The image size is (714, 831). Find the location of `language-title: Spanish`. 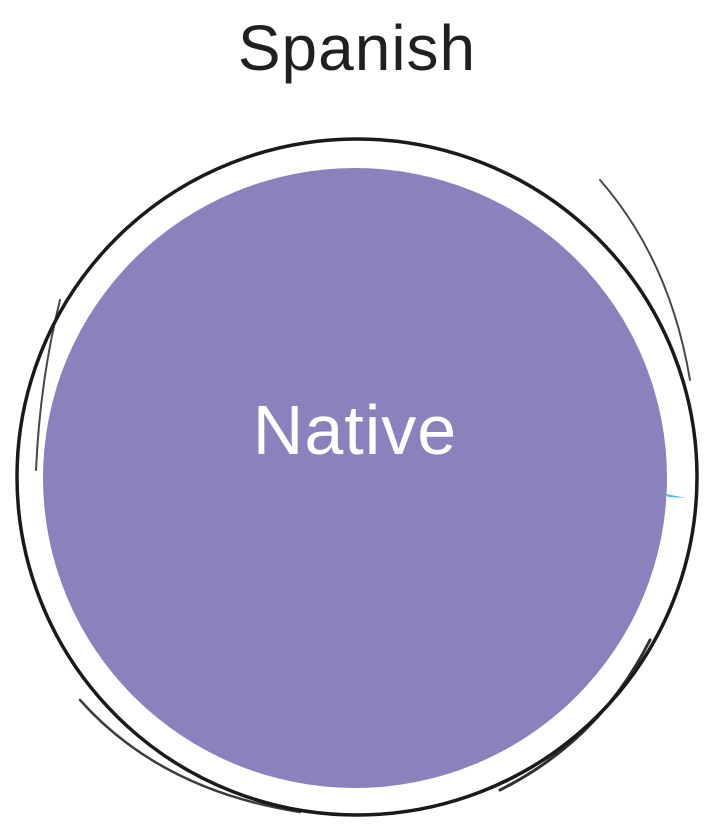

language-title: Spanish is located at coordinates (357, 48).